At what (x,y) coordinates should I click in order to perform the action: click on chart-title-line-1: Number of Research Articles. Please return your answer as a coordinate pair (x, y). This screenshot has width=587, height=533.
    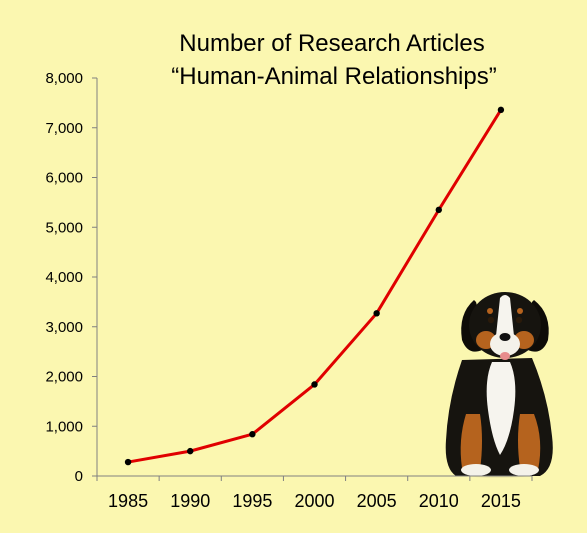
    Looking at the image, I should click on (331, 43).